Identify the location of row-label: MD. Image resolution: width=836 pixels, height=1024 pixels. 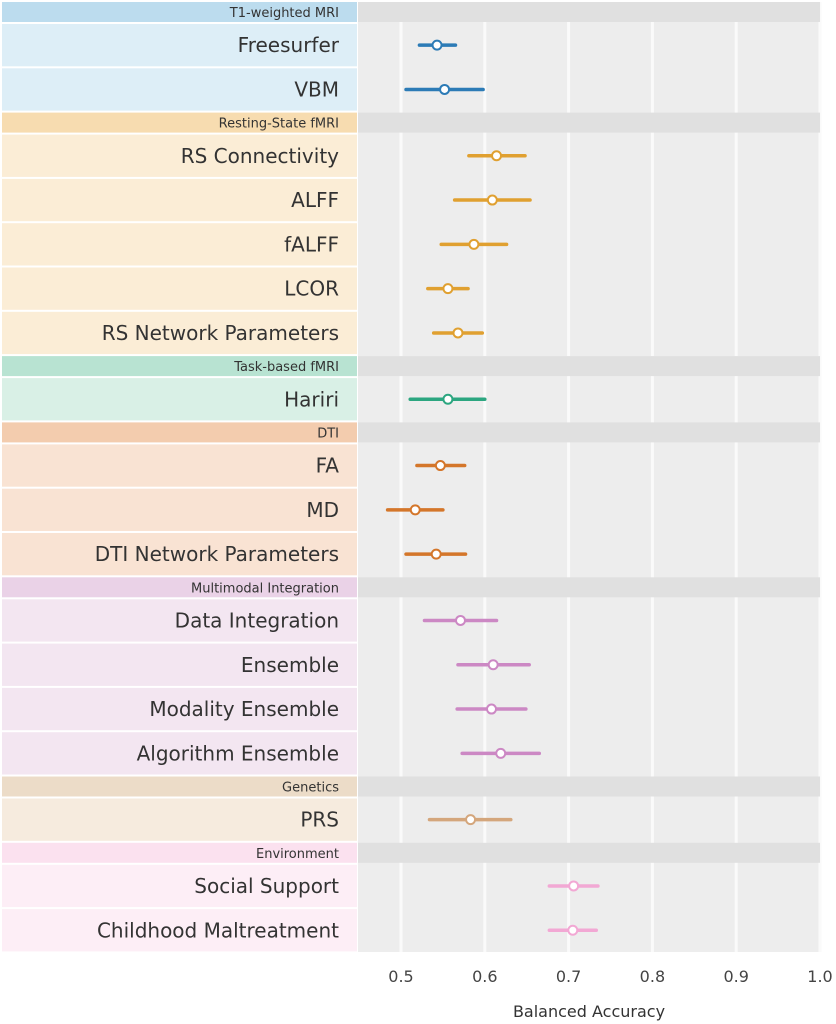
(322, 510).